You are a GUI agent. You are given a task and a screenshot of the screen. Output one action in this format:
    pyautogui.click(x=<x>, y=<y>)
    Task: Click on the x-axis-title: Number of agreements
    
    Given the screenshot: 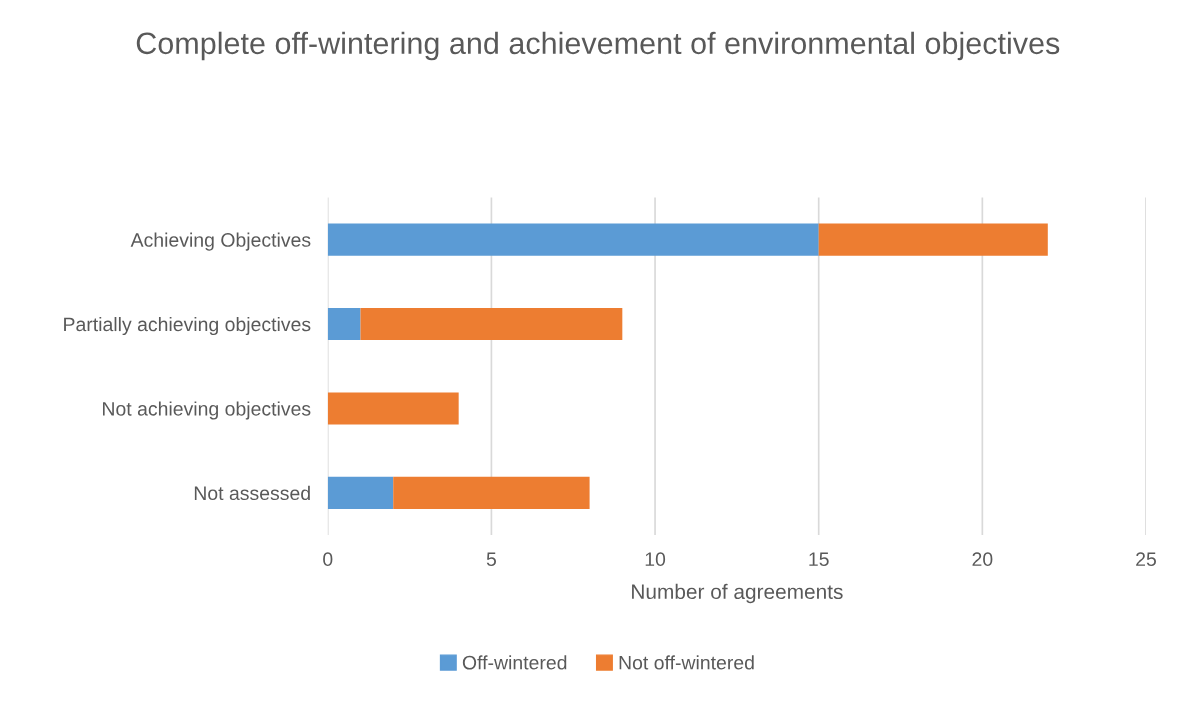 What is the action you would take?
    pyautogui.click(x=737, y=593)
    